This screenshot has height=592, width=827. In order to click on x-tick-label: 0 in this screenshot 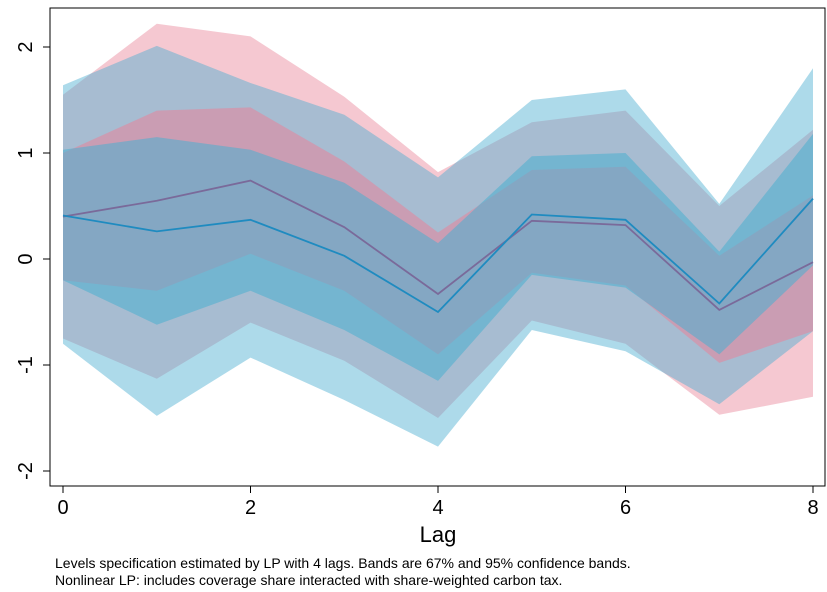, I will do `click(62, 508)`.